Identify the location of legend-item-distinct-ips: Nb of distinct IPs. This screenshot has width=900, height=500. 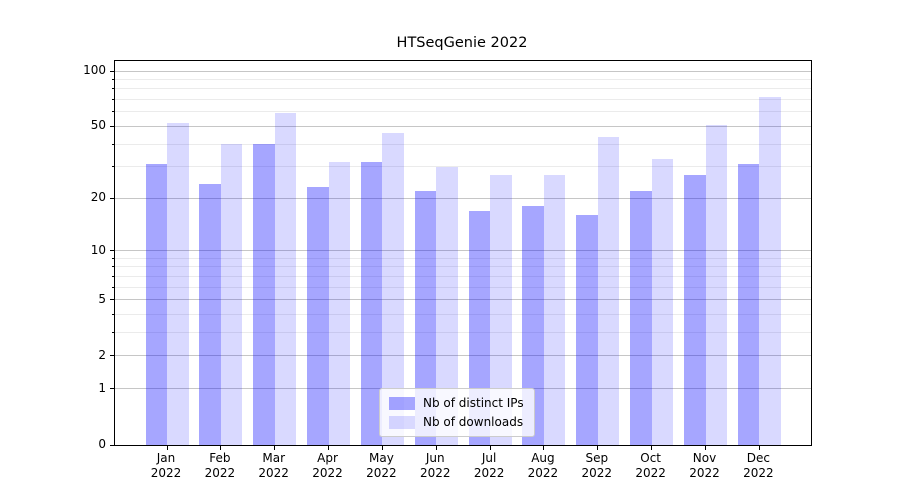
(456, 403).